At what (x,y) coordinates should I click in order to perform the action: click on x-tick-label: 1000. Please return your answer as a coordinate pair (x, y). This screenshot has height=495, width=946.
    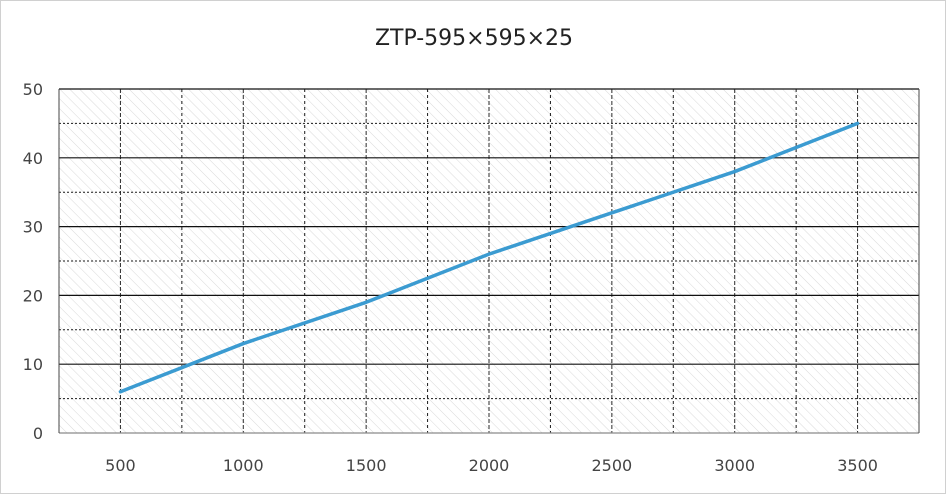
    Looking at the image, I should click on (243, 465).